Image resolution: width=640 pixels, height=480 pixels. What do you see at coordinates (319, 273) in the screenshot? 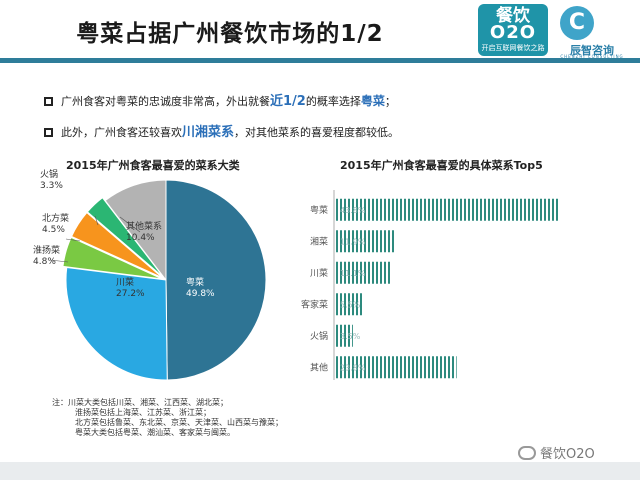
I see `bar-category-label: 川菜` at bounding box center [319, 273].